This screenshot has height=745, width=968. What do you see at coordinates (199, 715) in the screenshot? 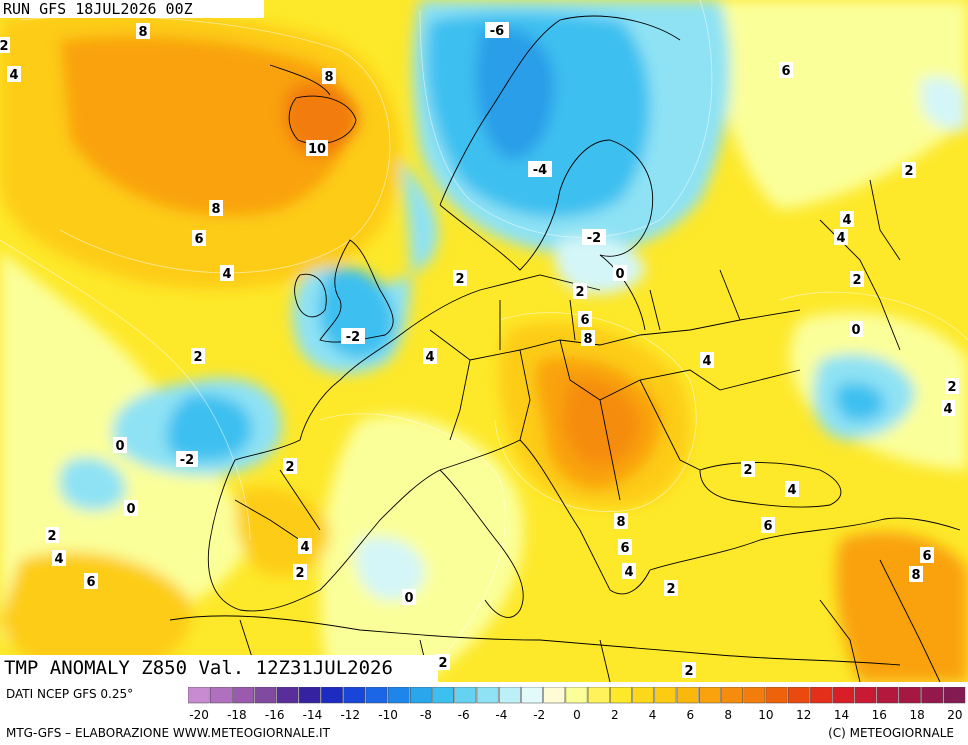
I see `scale-tick-label: -20` at bounding box center [199, 715].